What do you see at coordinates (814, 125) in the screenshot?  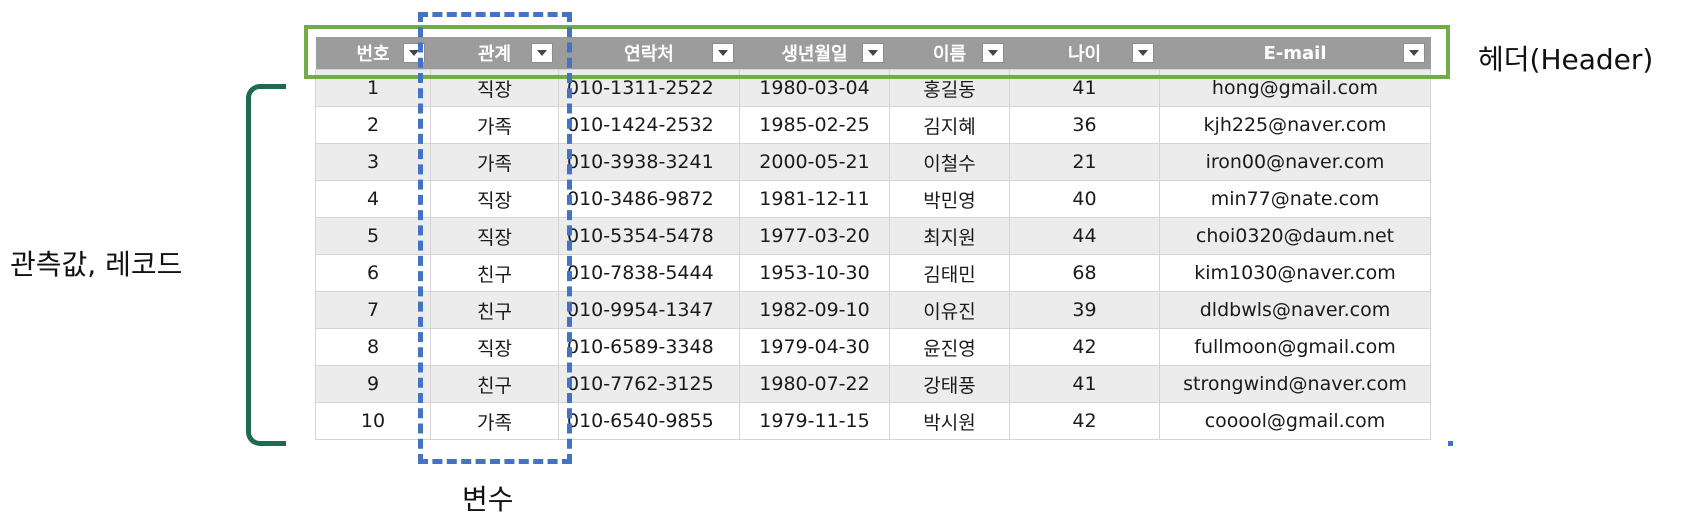 I see `cell-birthdate: 1985-02-25` at bounding box center [814, 125].